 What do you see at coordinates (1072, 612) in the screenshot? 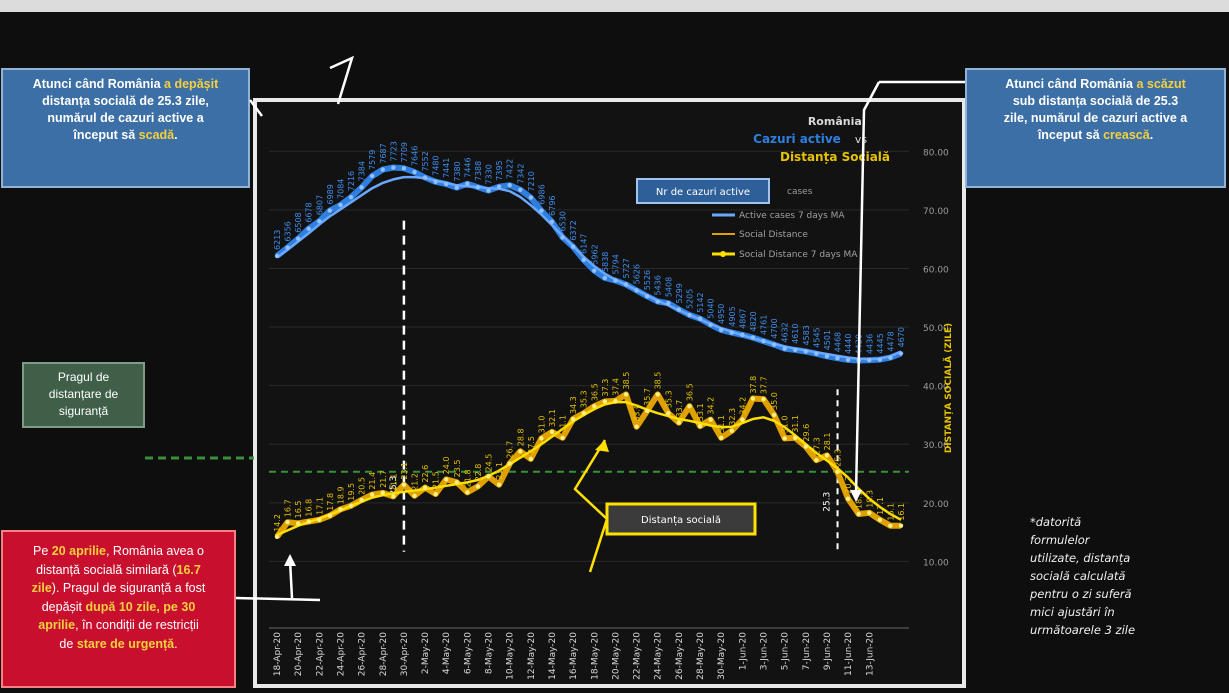
I see `footnote-line-6: mici ajustări în` at bounding box center [1072, 612].